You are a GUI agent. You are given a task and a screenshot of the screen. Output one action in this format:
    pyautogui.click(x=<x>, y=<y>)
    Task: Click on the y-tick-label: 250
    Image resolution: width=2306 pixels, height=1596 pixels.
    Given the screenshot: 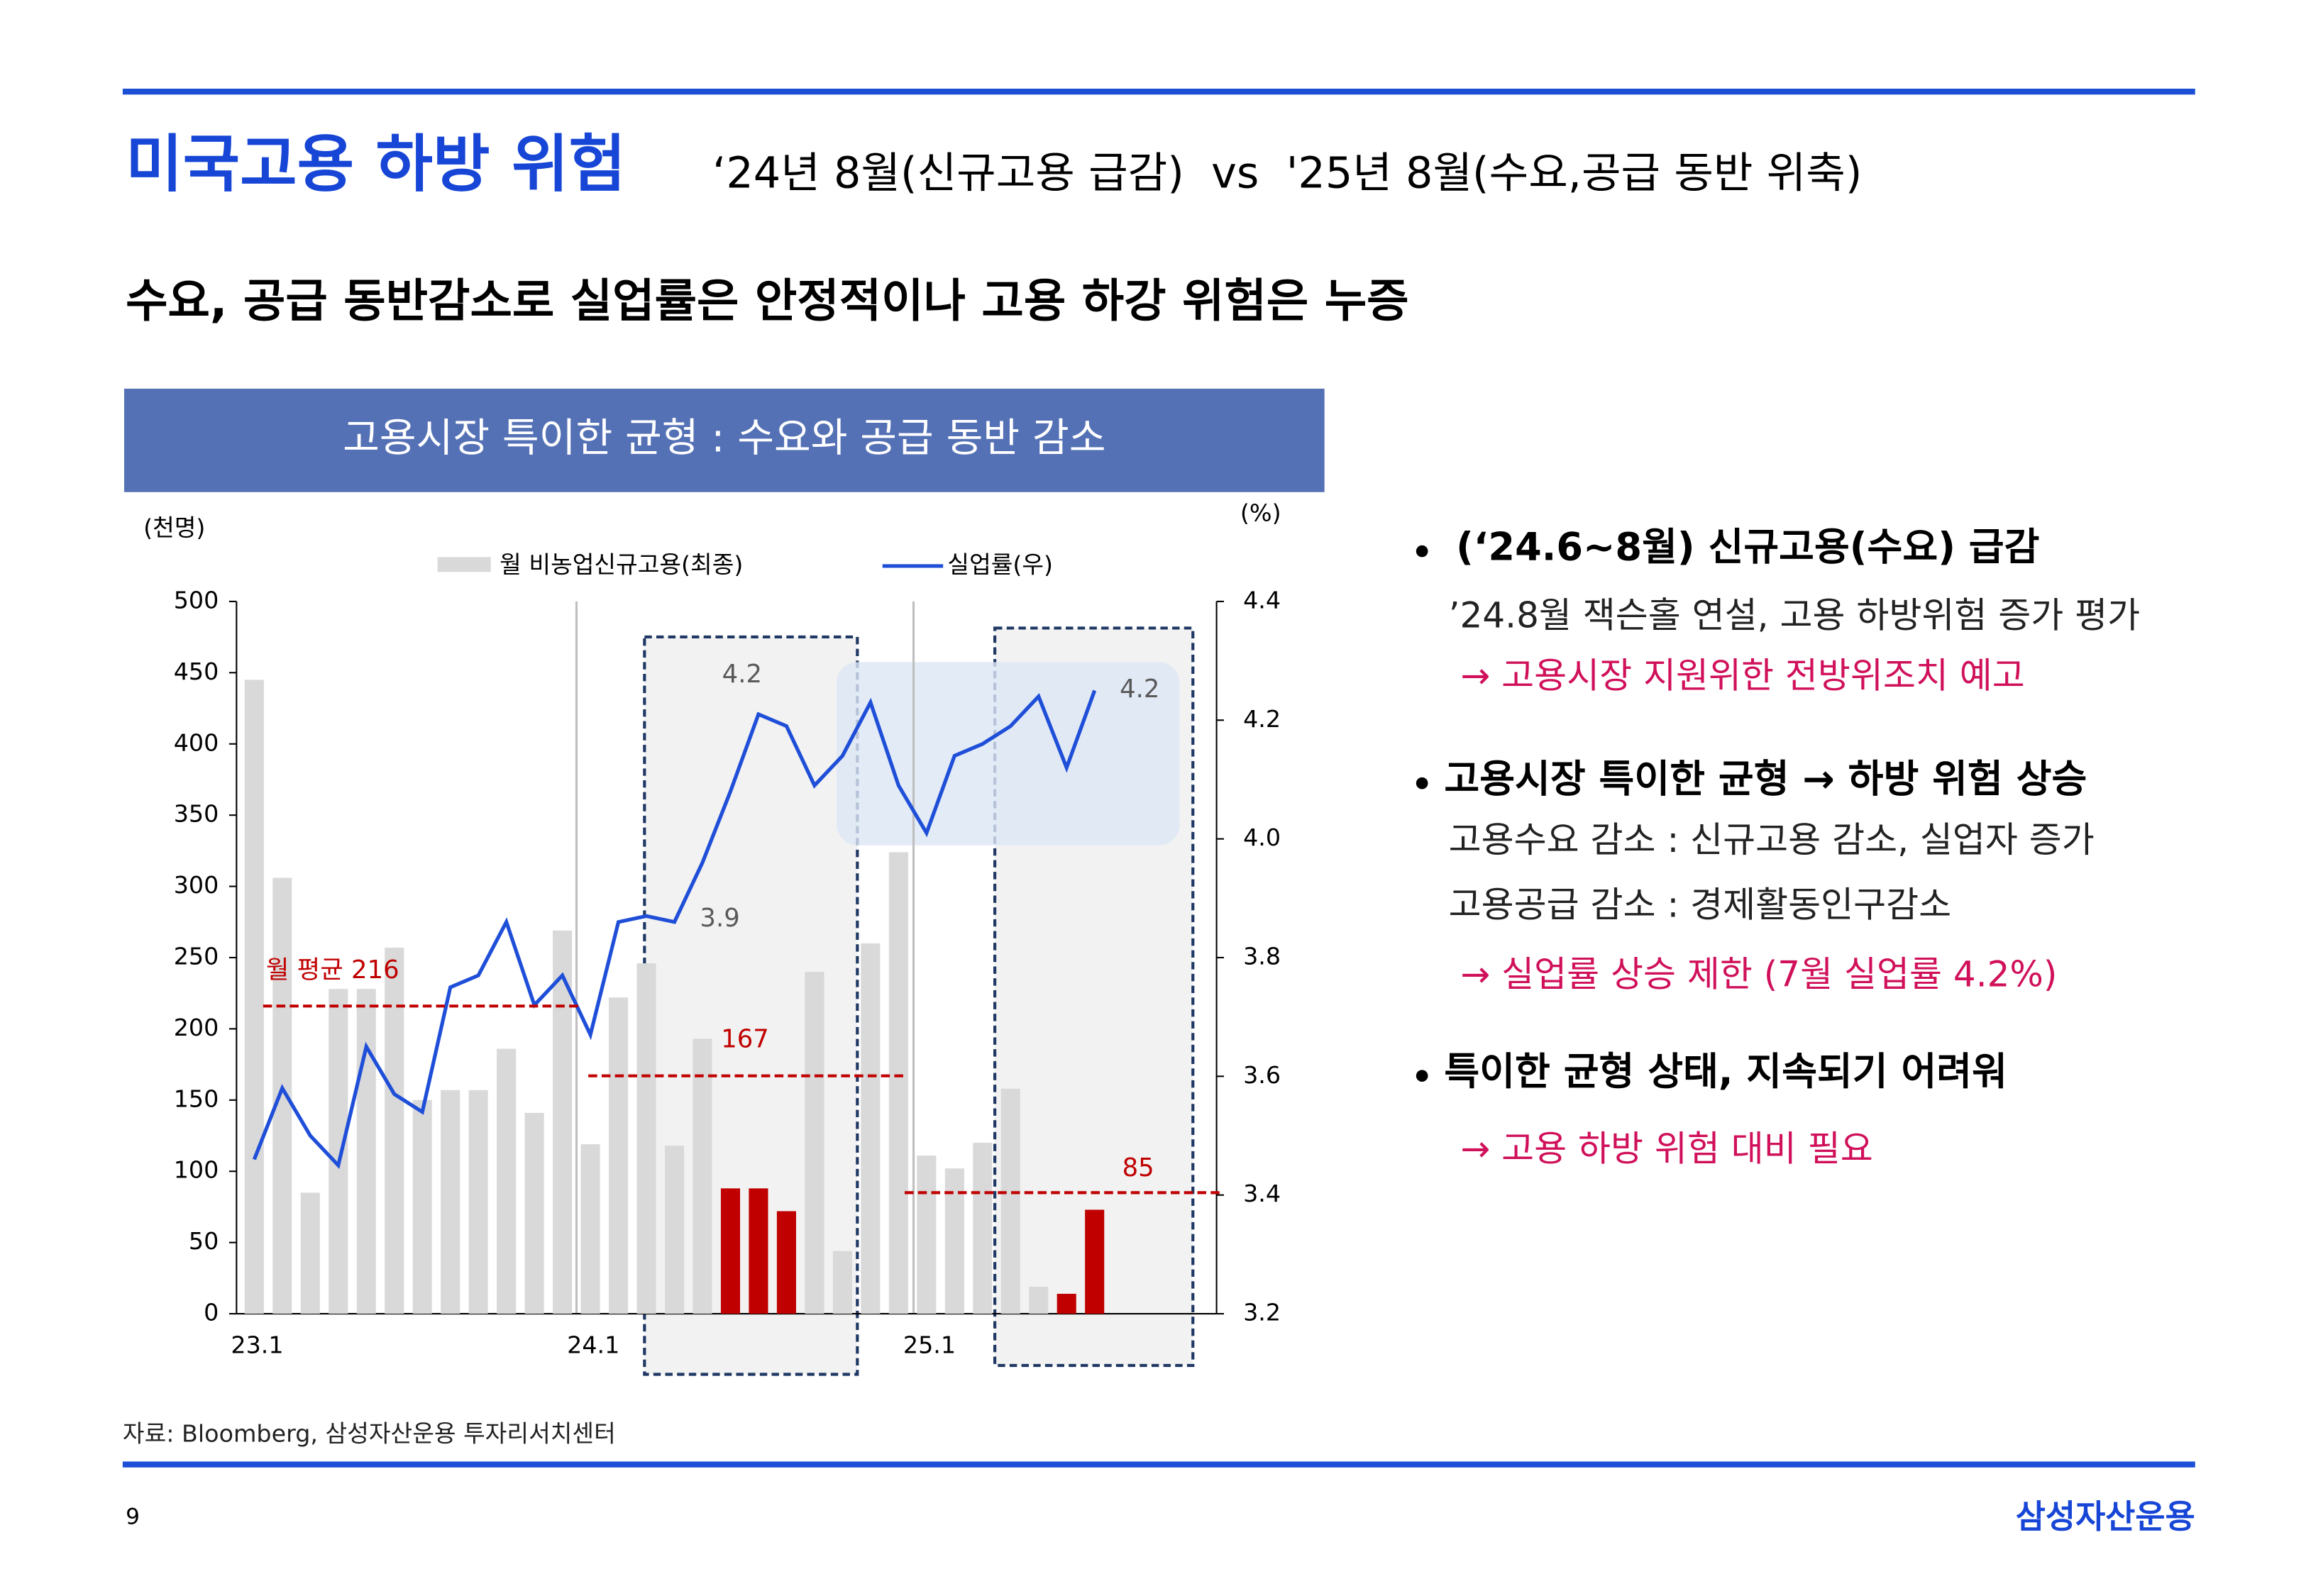 What is the action you would take?
    pyautogui.click(x=197, y=957)
    